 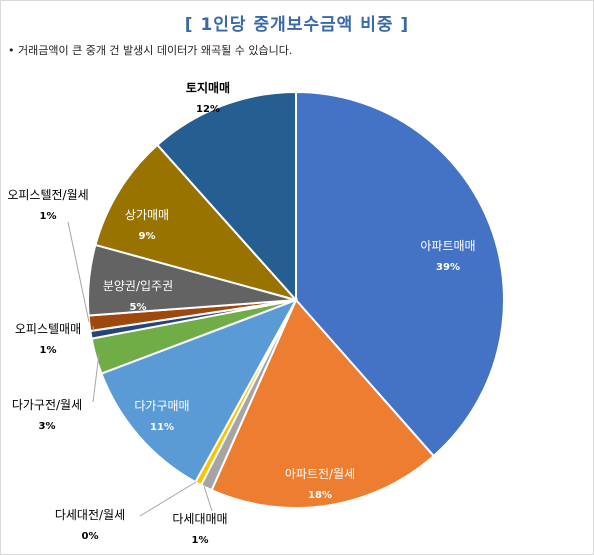 What do you see at coordinates (147, 236) in the screenshot?
I see `slice-percent-label: 9%` at bounding box center [147, 236].